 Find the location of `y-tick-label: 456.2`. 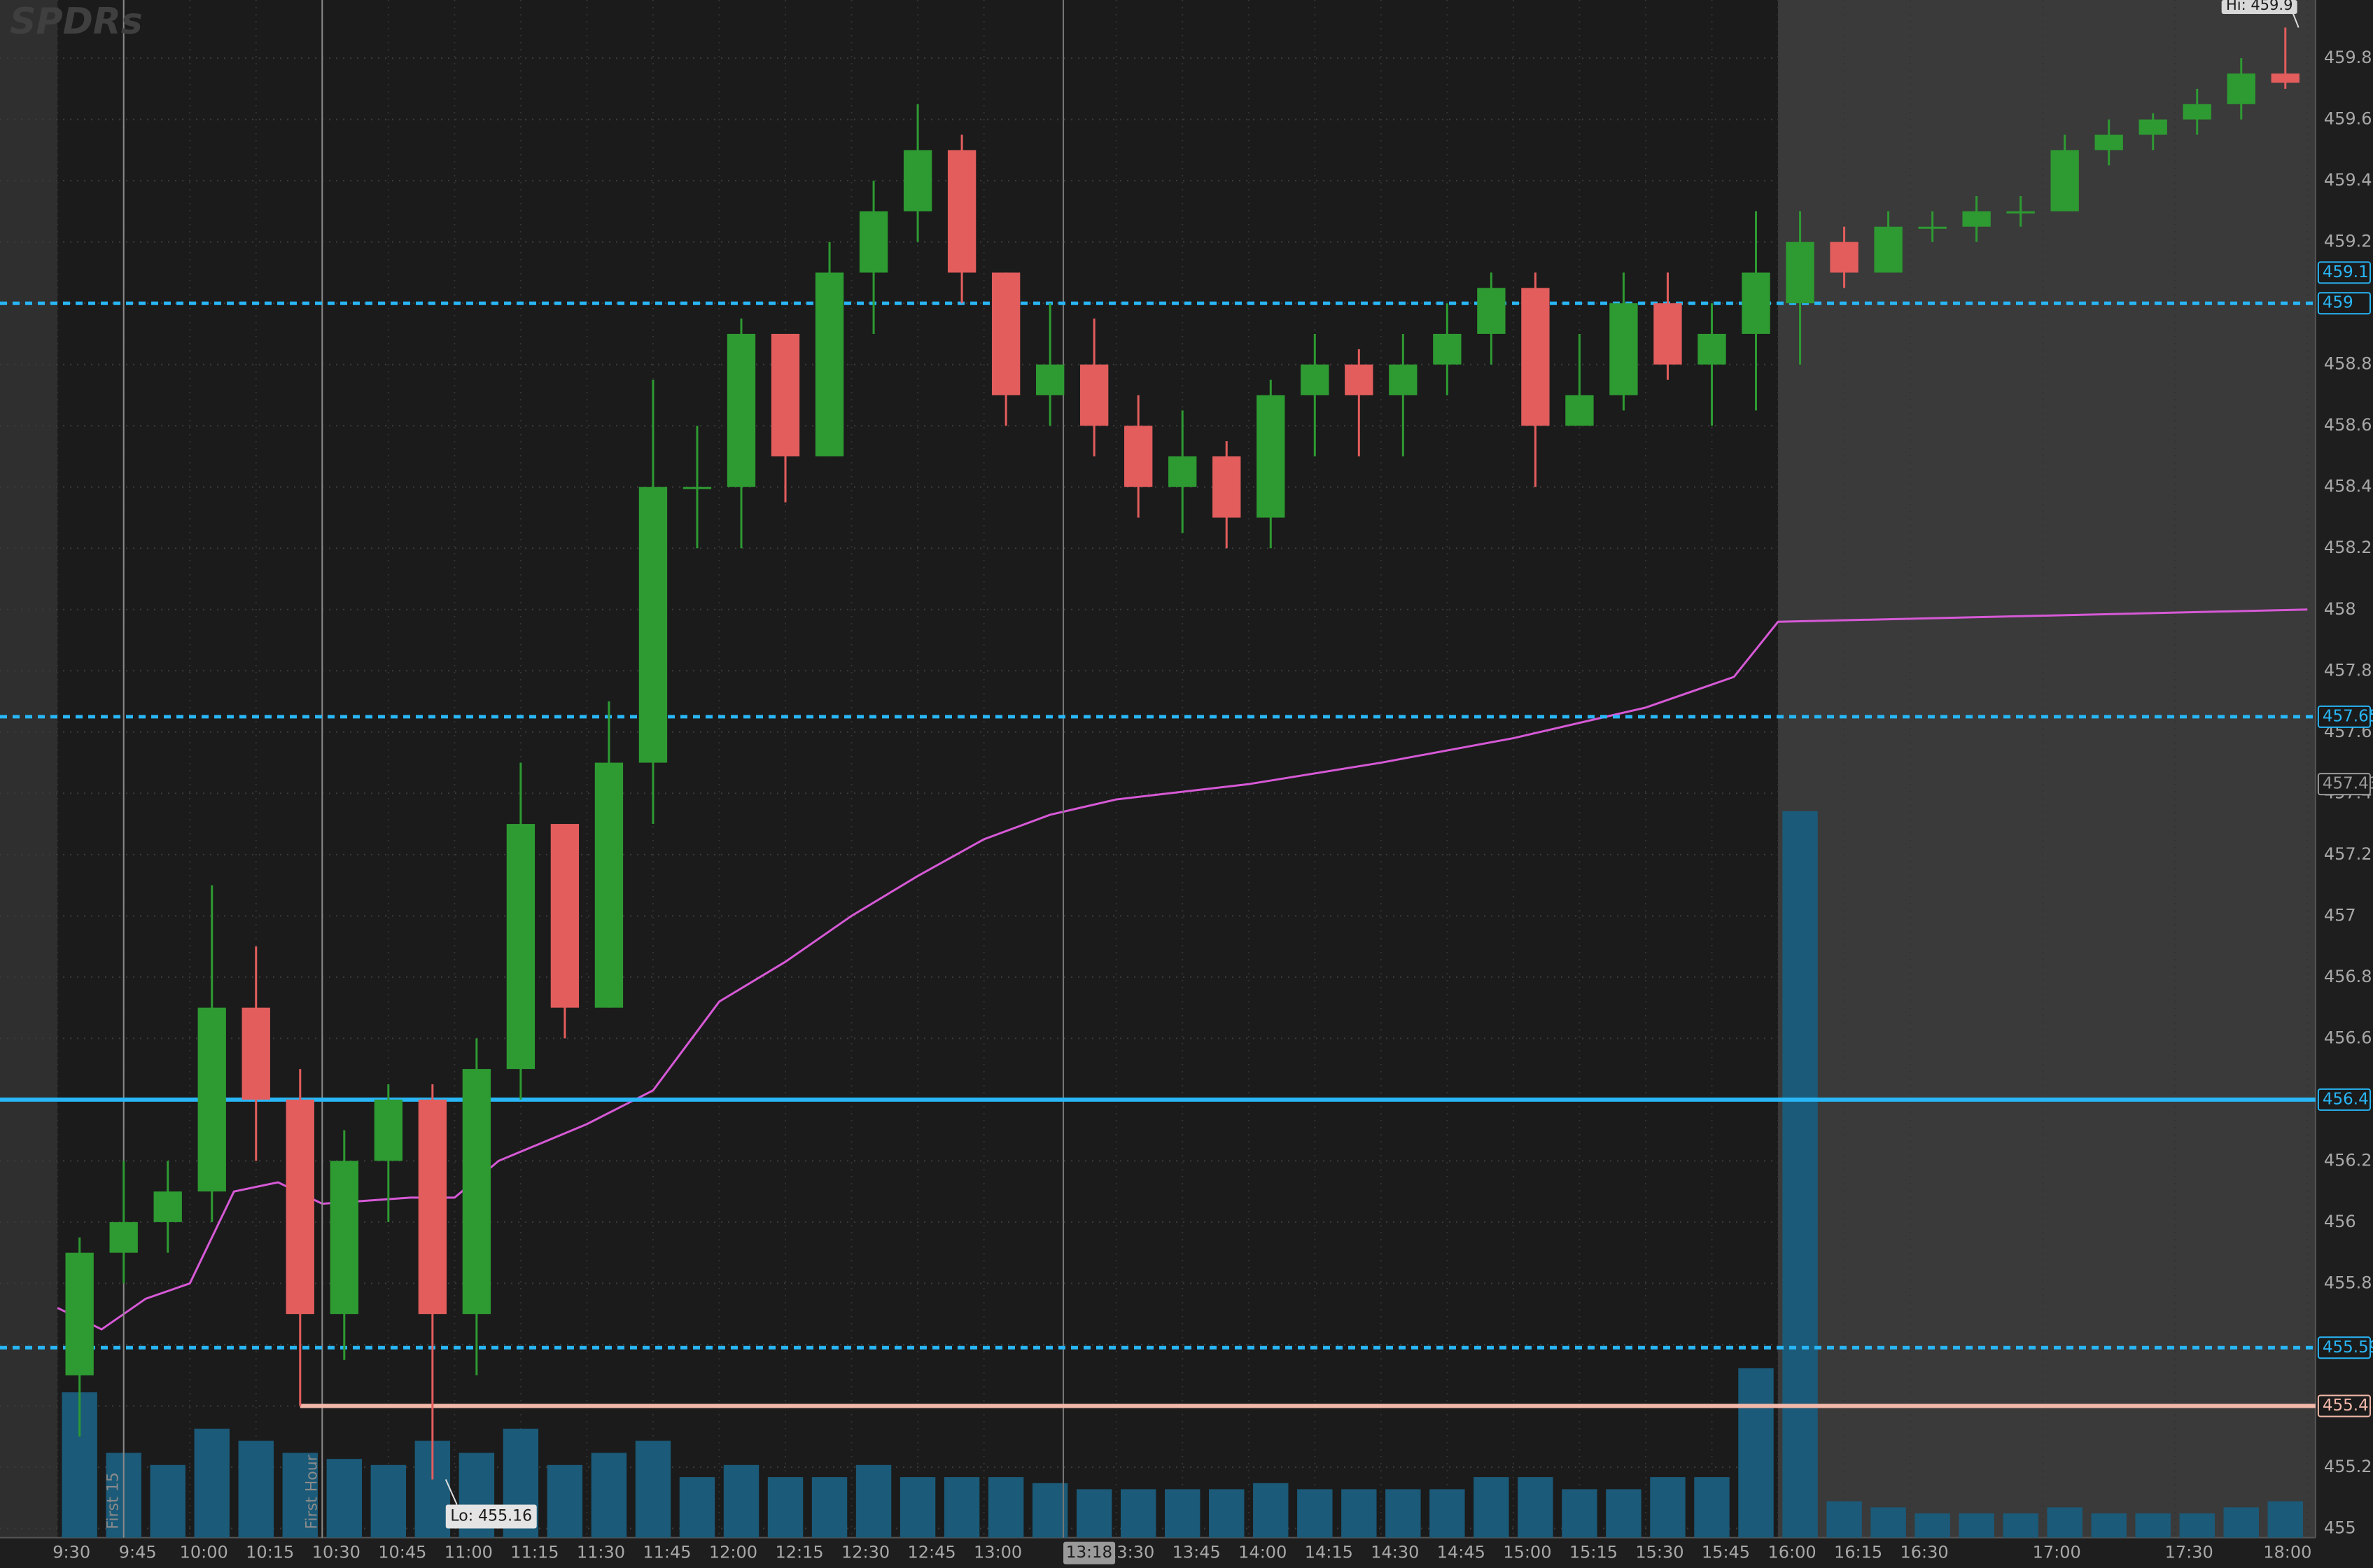

y-tick-label: 456.2 is located at coordinates (2348, 1160).